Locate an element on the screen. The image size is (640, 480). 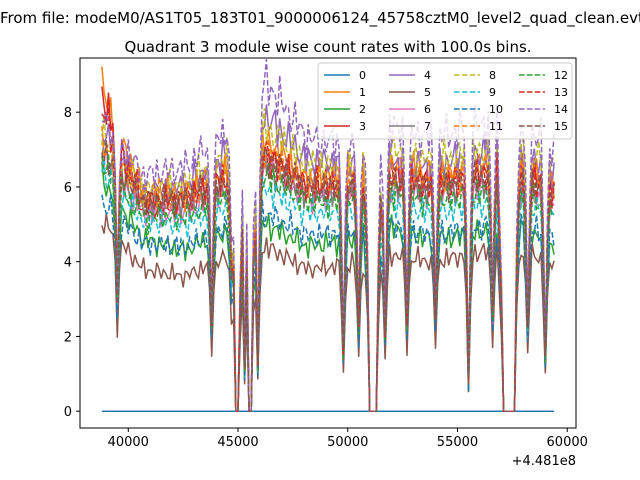
y-tick-label: 8 is located at coordinates (68, 113).